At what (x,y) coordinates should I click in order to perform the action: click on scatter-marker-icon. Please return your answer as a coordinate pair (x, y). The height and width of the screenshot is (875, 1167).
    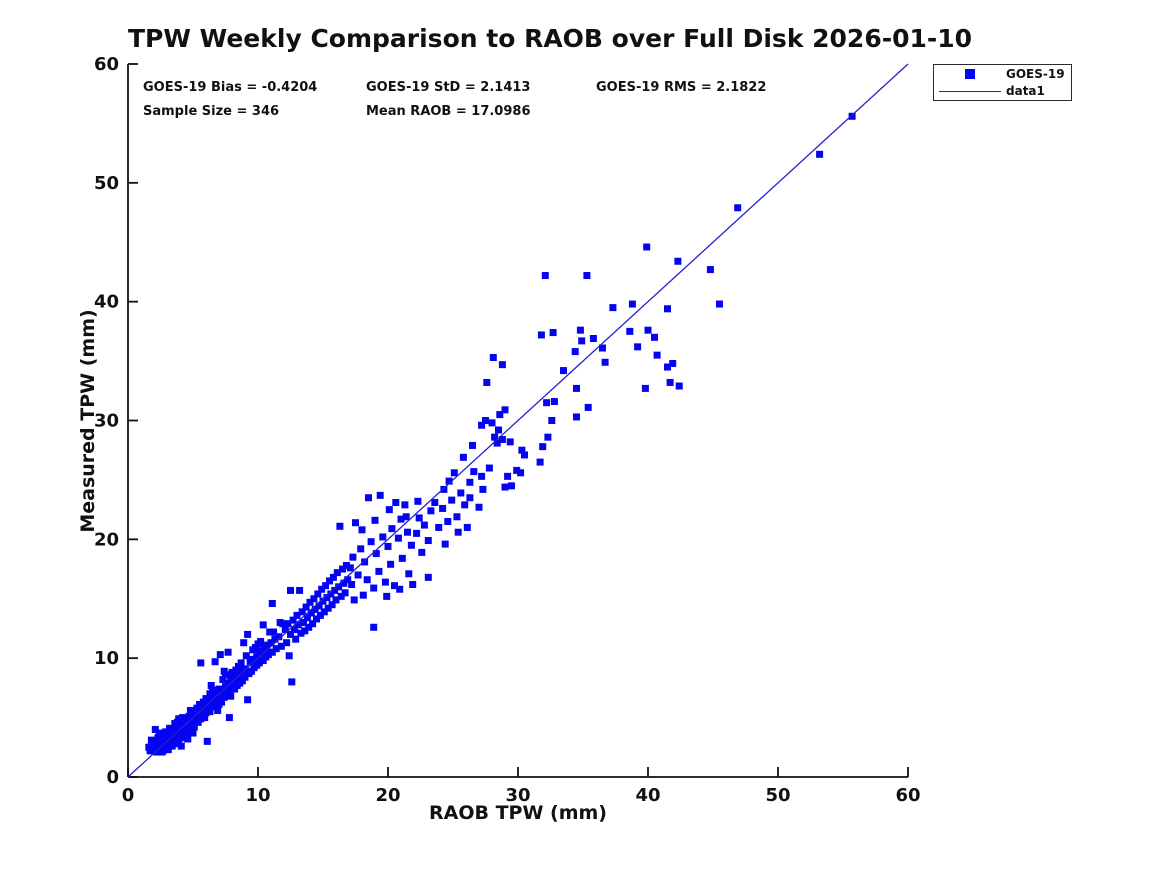
    Looking at the image, I should click on (970, 74).